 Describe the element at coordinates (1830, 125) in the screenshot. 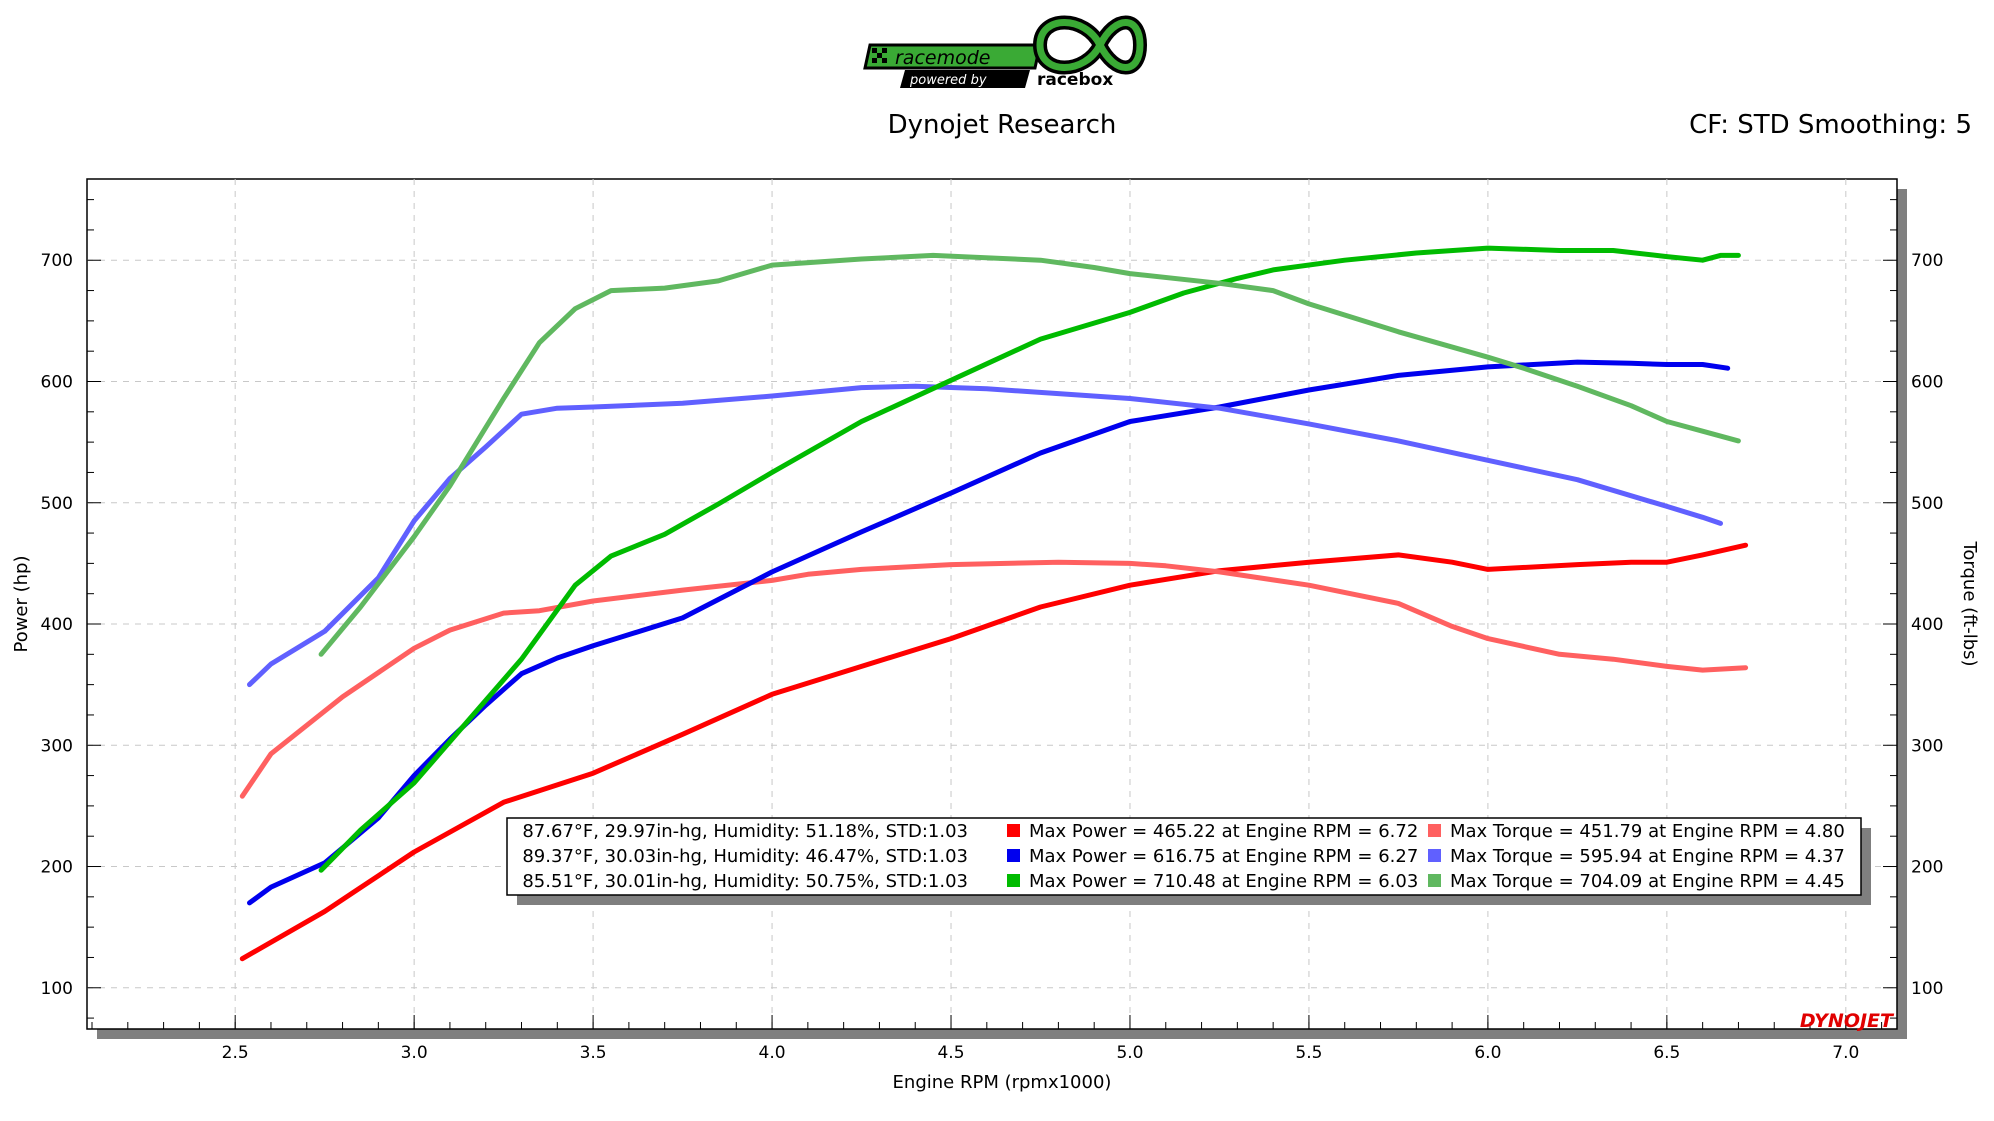

I see `settings-text: CF: STD Smoothing: 5` at that location.